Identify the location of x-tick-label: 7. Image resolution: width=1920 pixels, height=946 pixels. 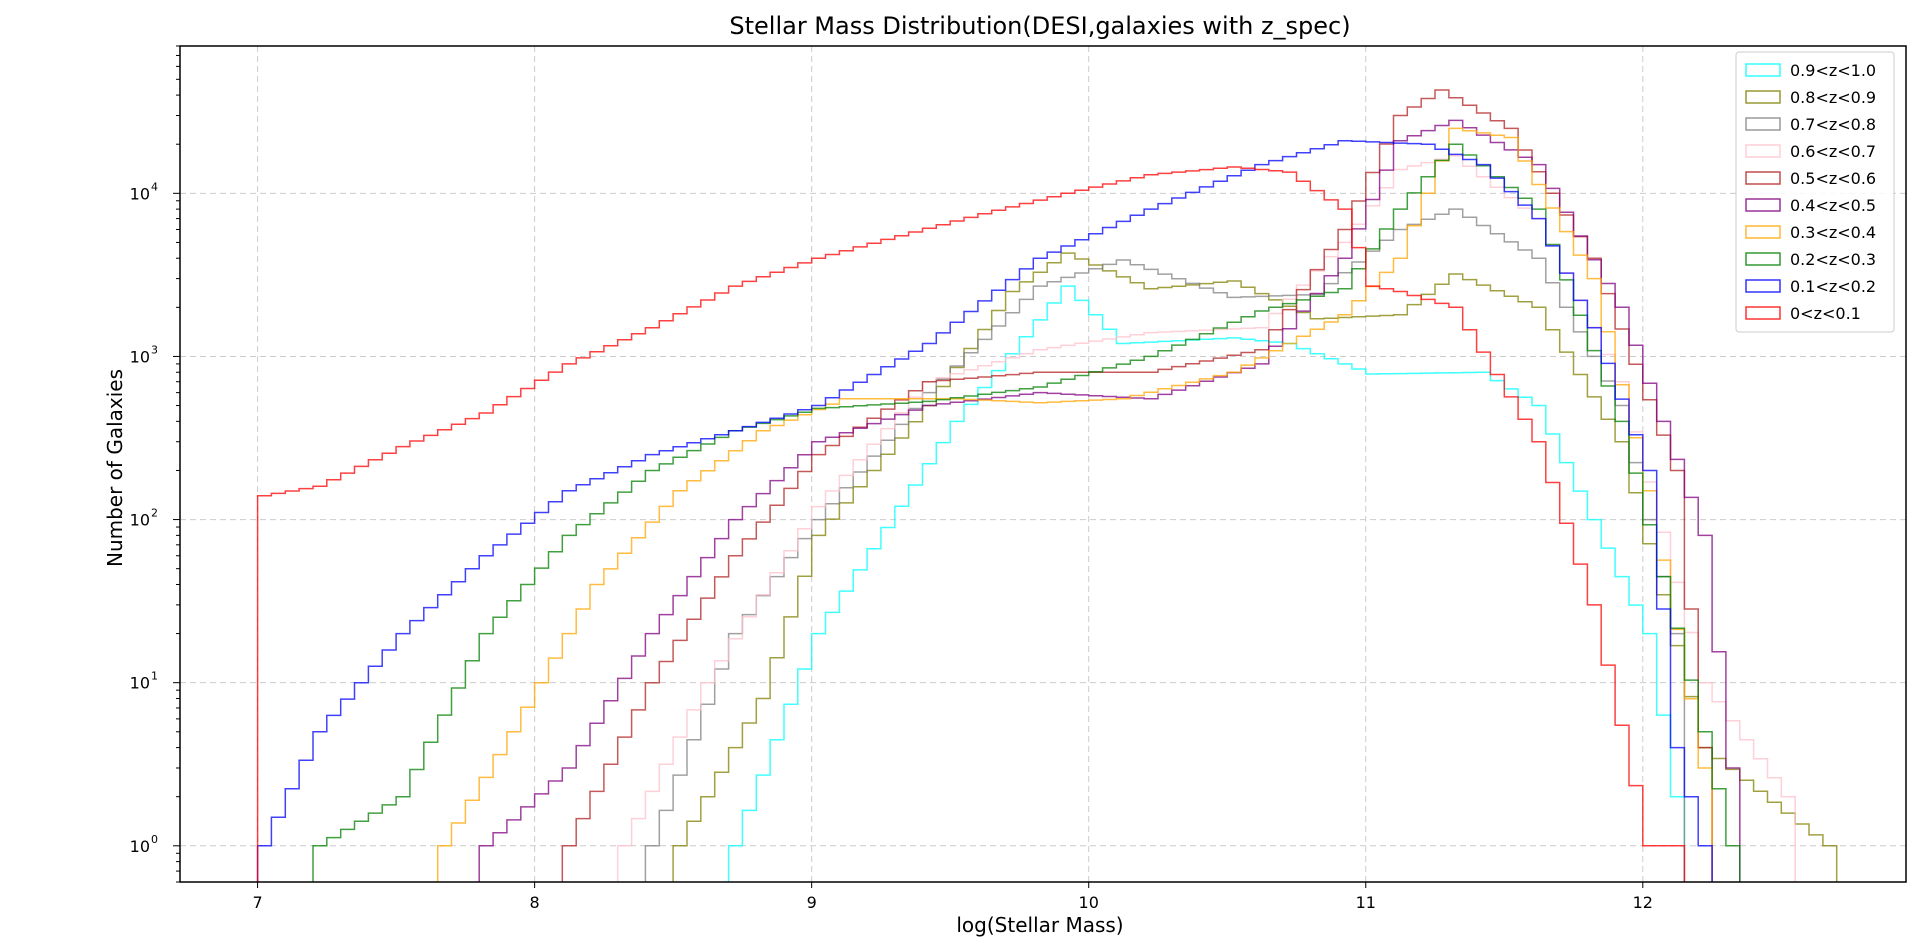
(257, 902).